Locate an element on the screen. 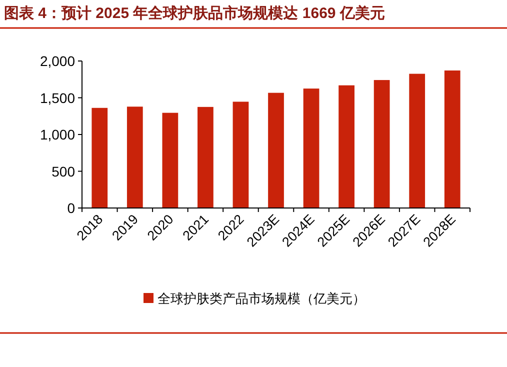 The width and height of the screenshot is (507, 367). chart-title: 图表 4：预计 2025 年全球护肤品市场规模达 1669 亿美元 is located at coordinates (194, 13).